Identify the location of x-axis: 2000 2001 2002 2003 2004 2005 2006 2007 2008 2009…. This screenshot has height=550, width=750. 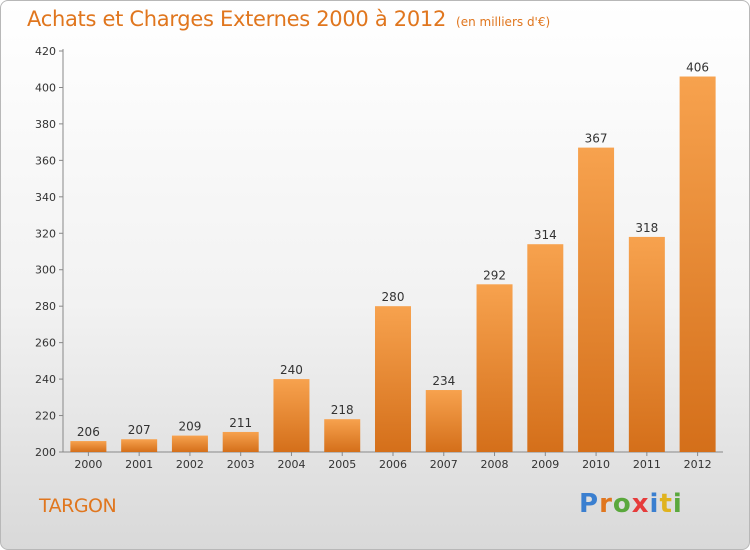
(393, 461).